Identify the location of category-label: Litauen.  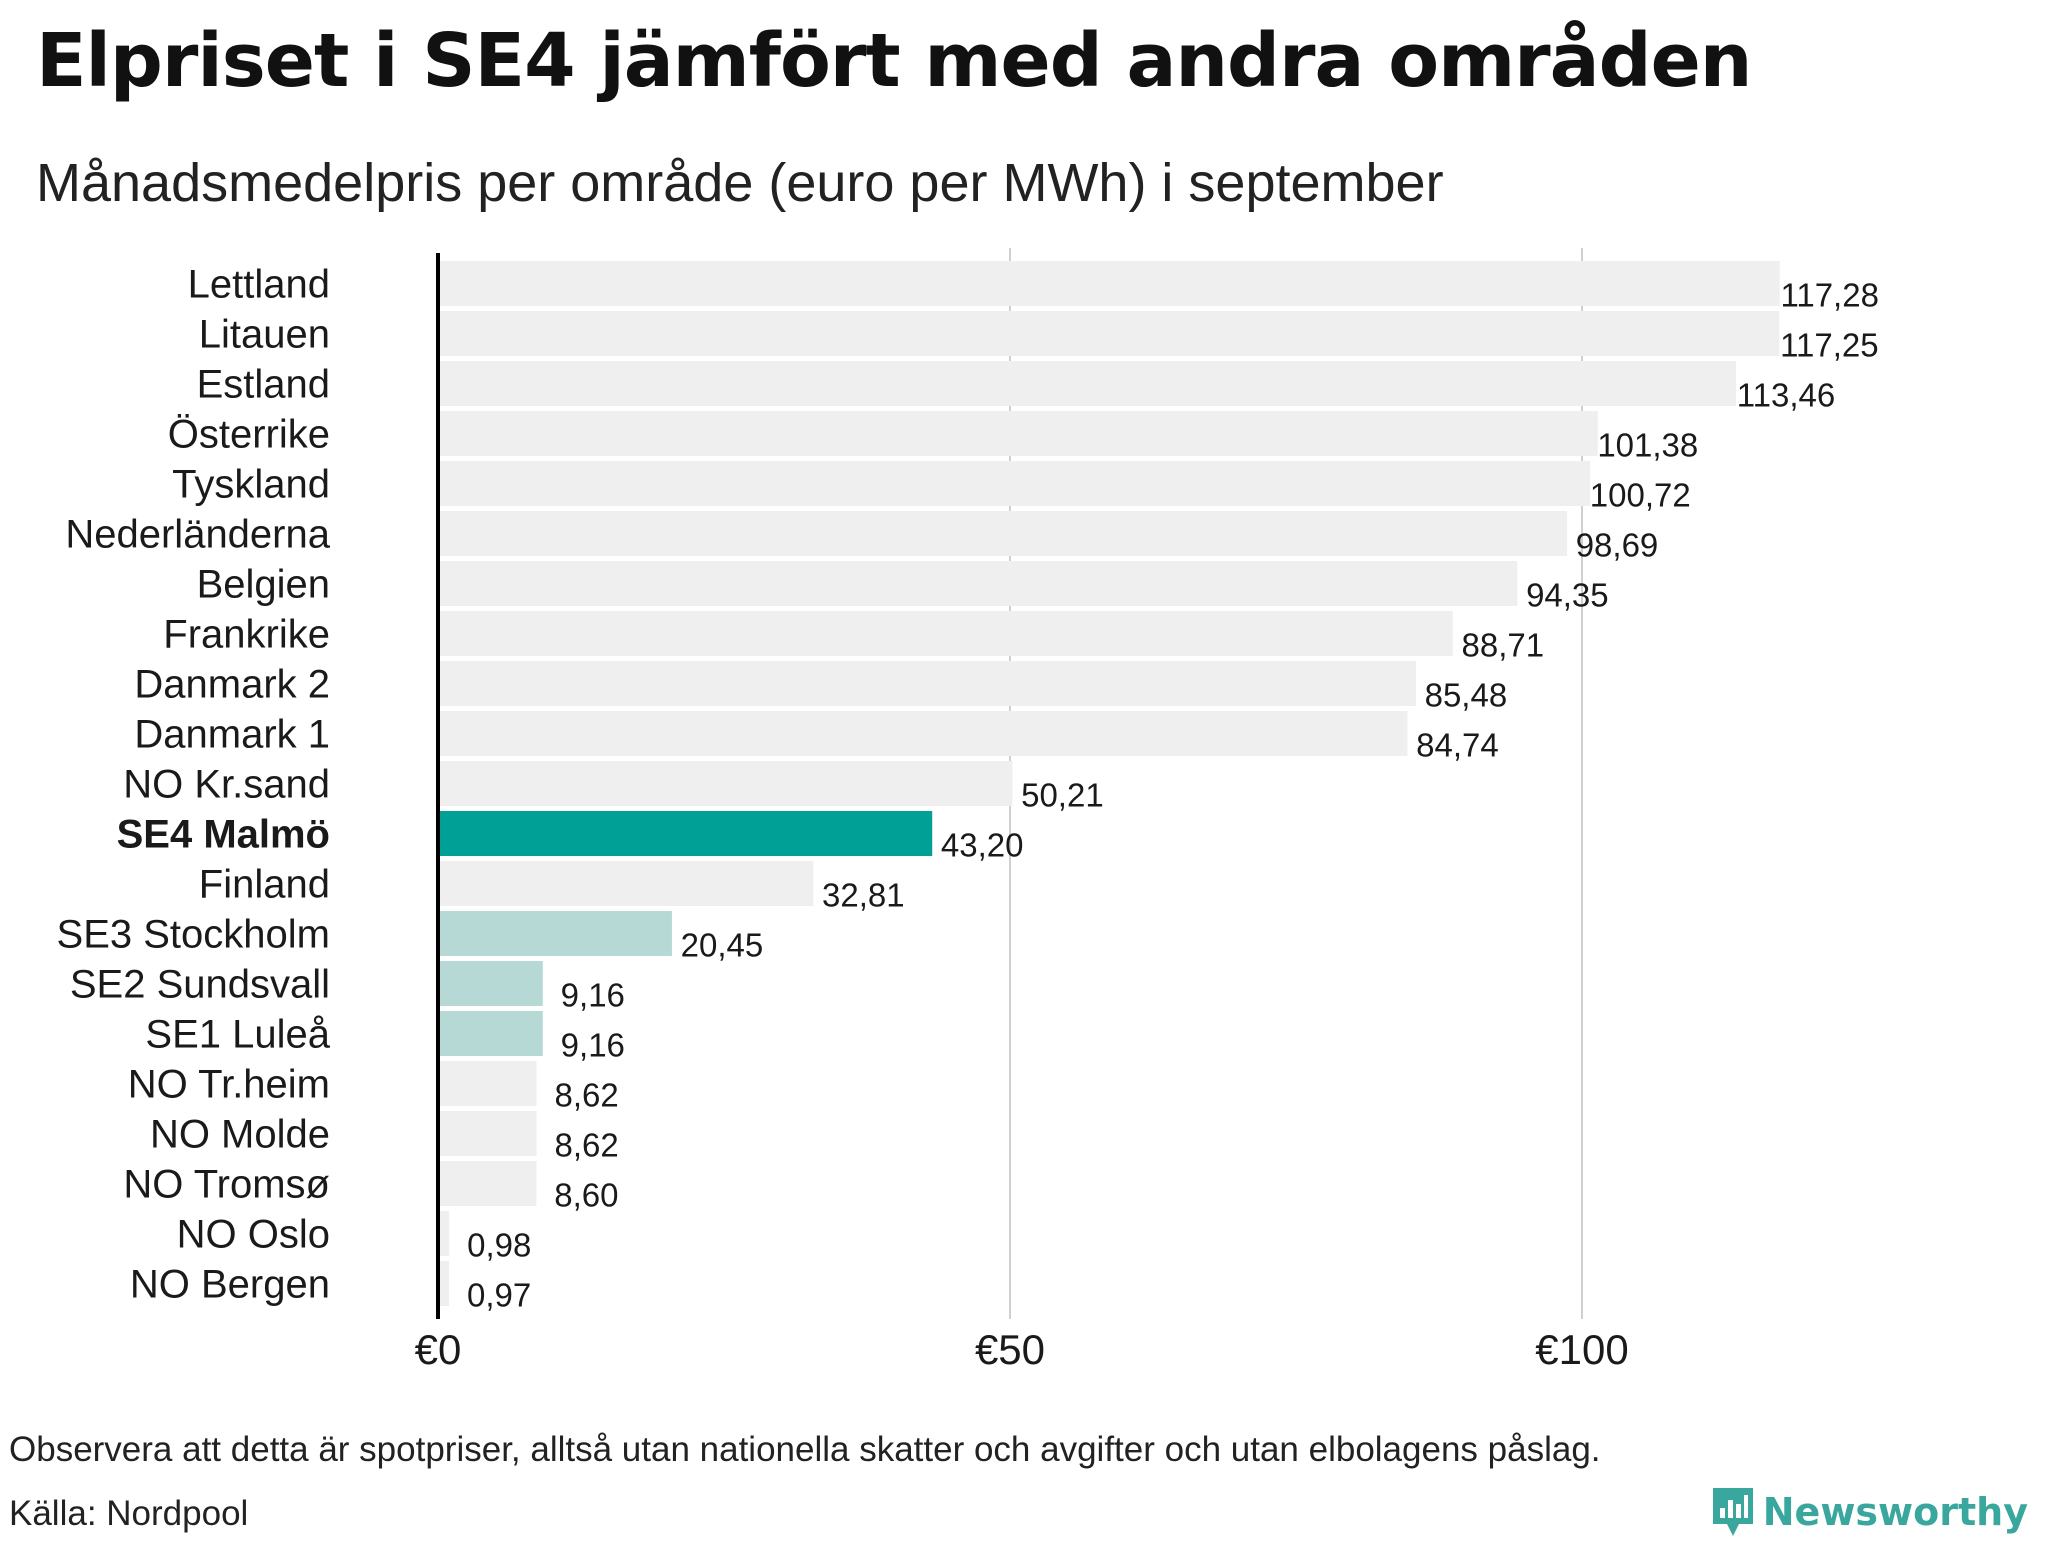
(264, 335).